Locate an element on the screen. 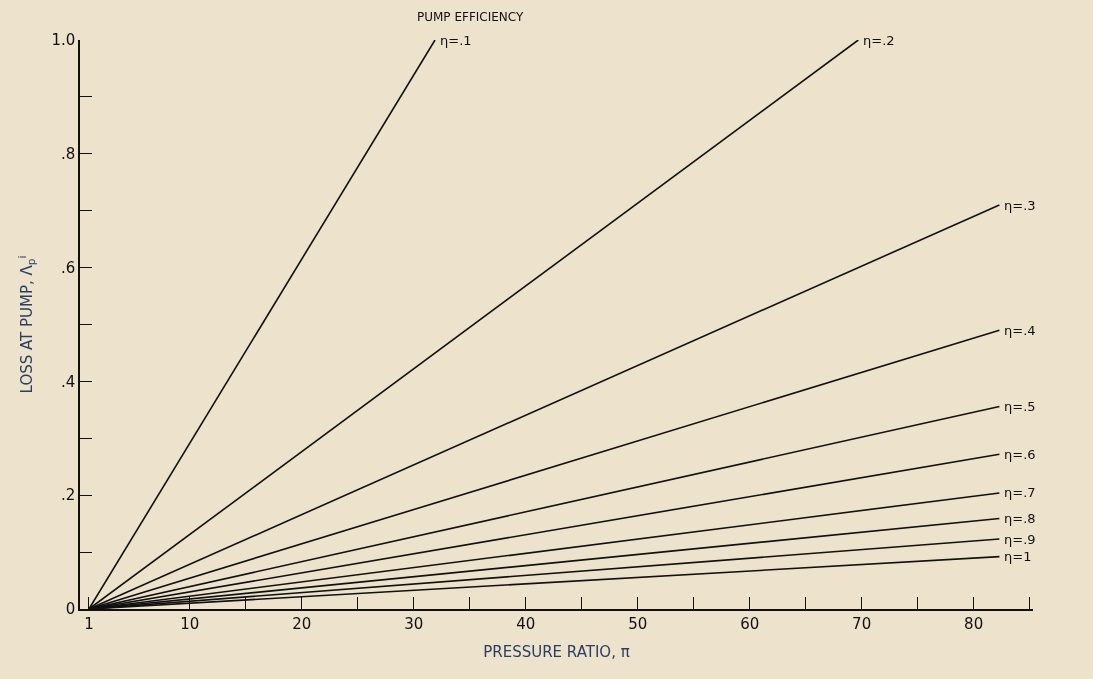 This screenshot has height=679, width=1093. y-tick-label: .6 is located at coordinates (68, 267).